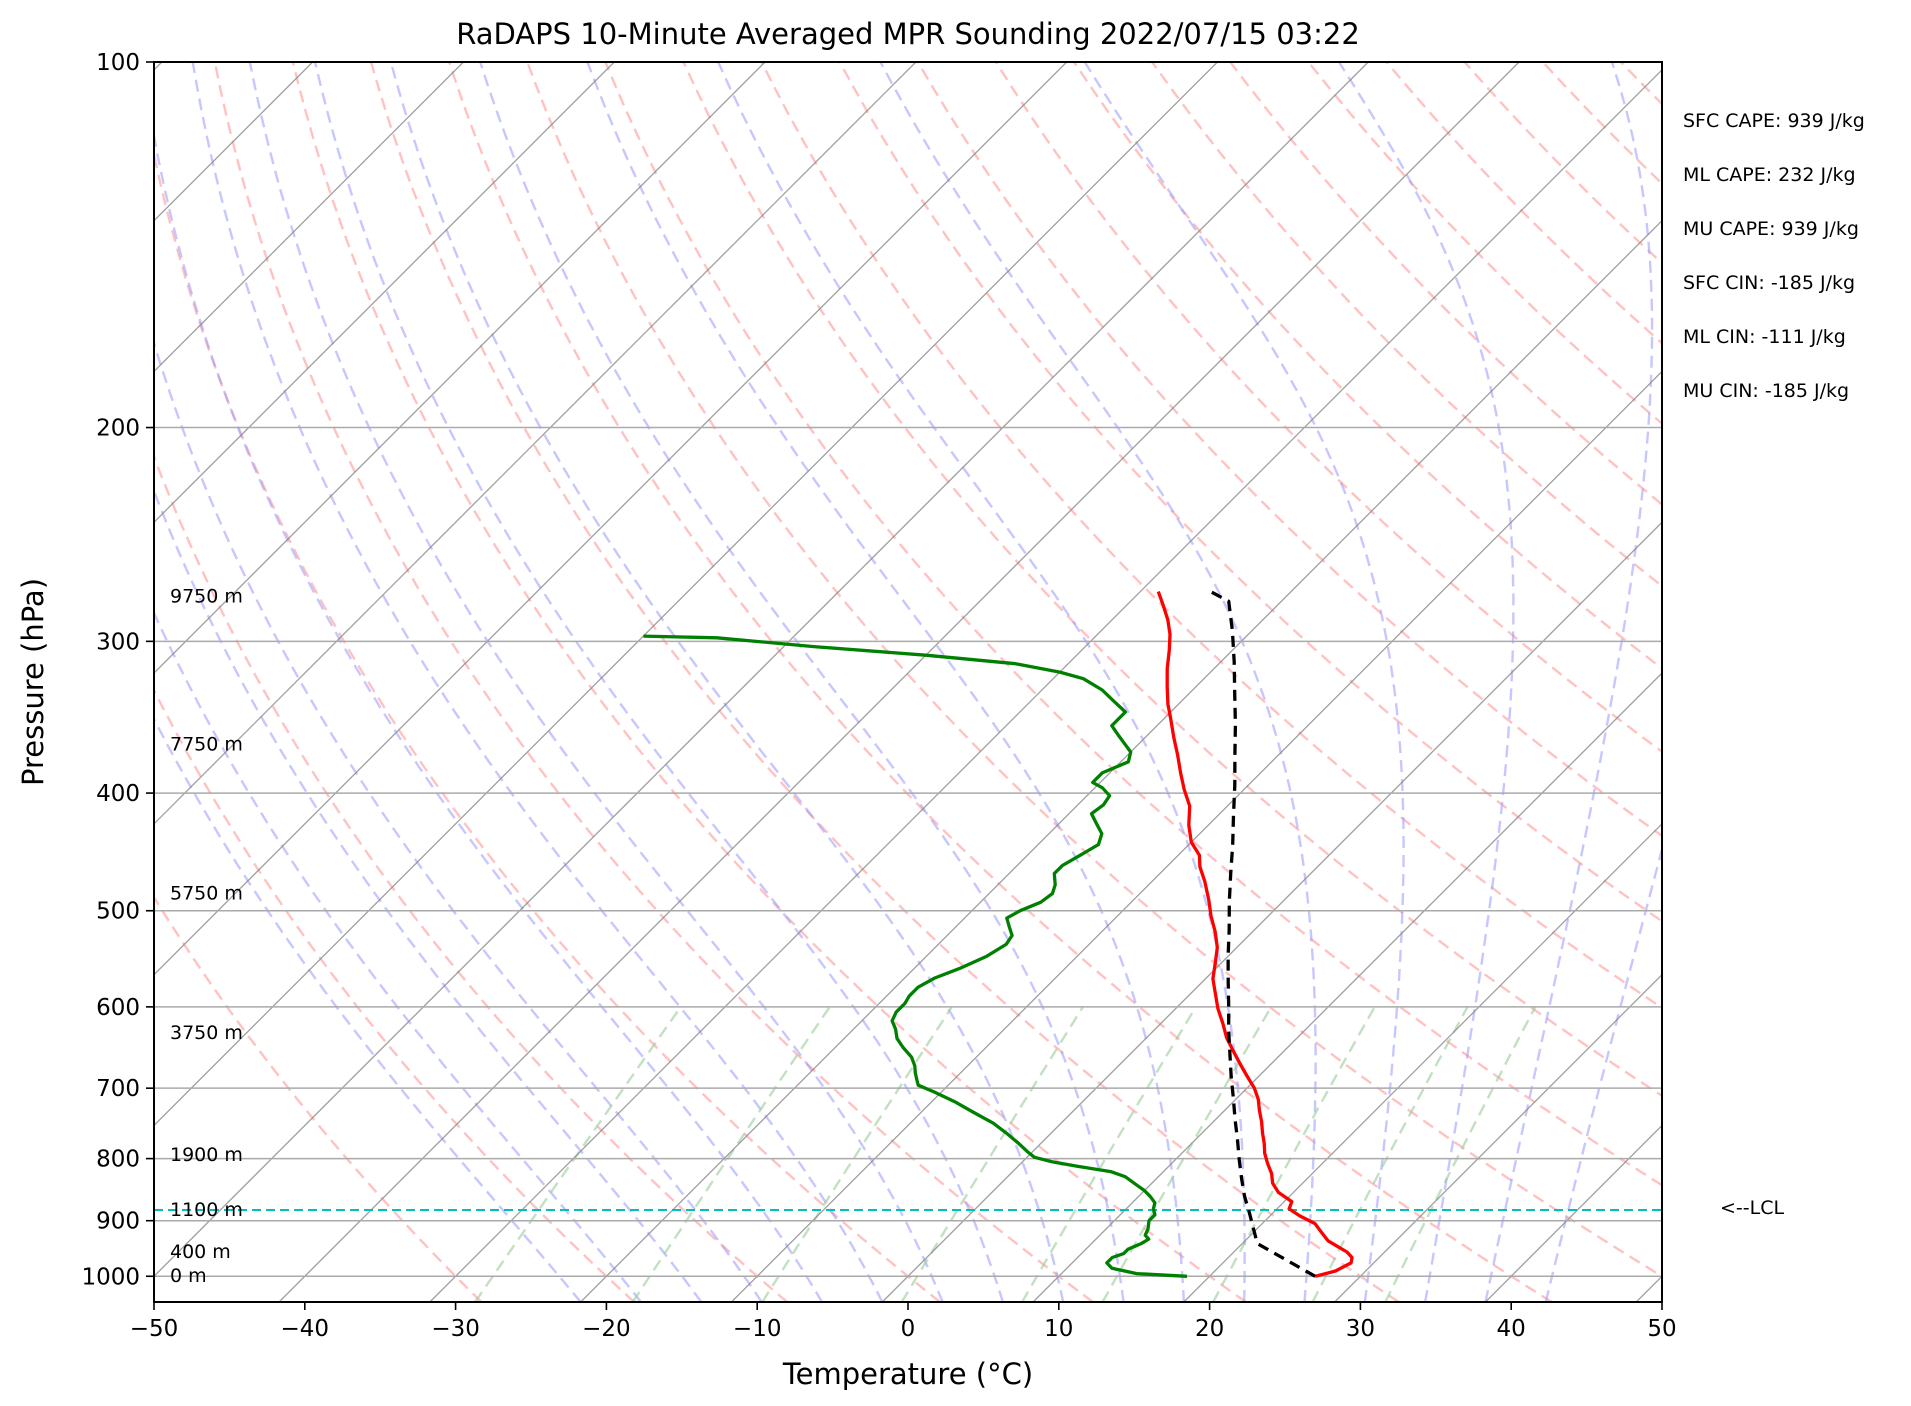 The height and width of the screenshot is (1406, 1911). Describe the element at coordinates (118, 63) in the screenshot. I see `y-tick-label: 100` at that location.